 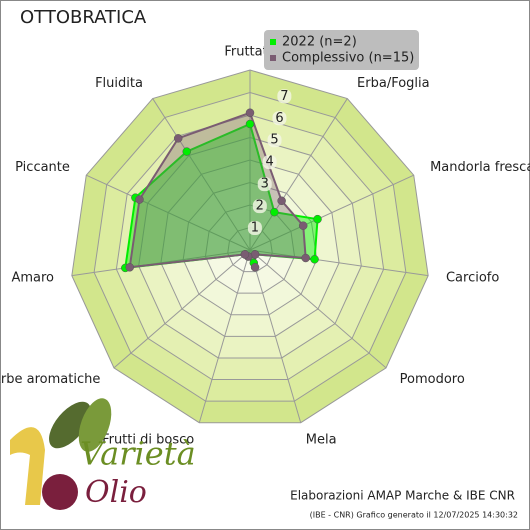 What do you see at coordinates (32, 278) in the screenshot?
I see `category-label: Amaro` at bounding box center [32, 278].